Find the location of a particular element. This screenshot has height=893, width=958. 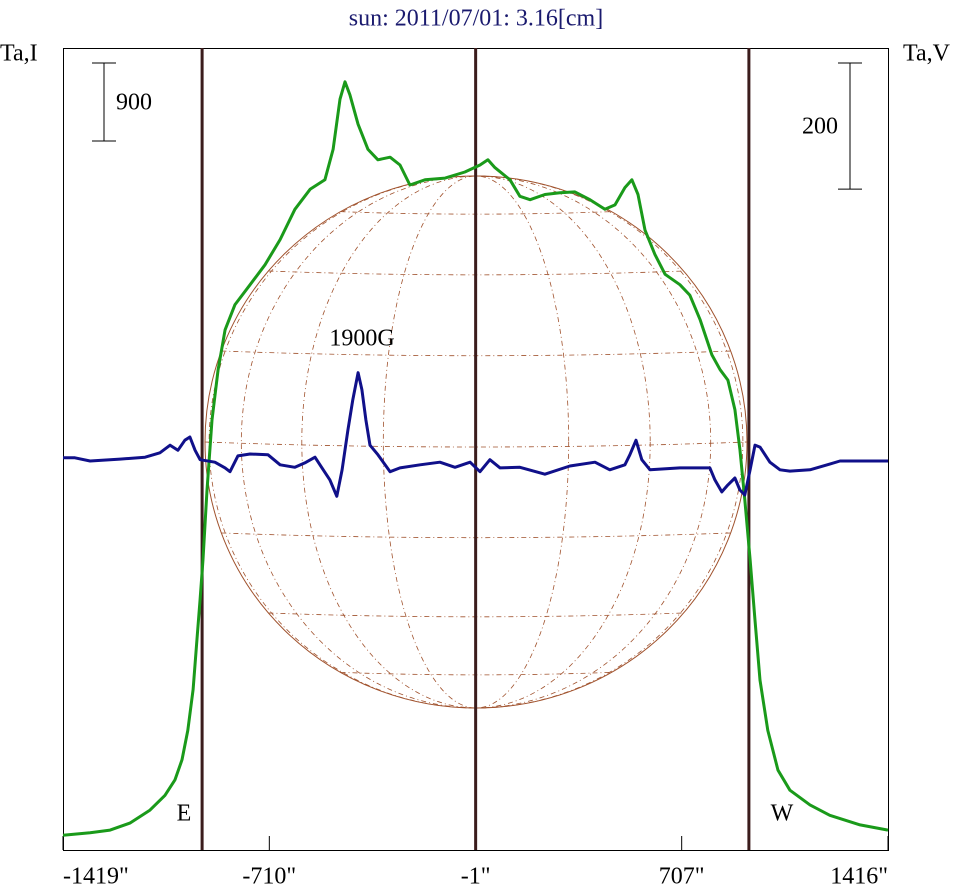

annotation: W is located at coordinates (782, 814).